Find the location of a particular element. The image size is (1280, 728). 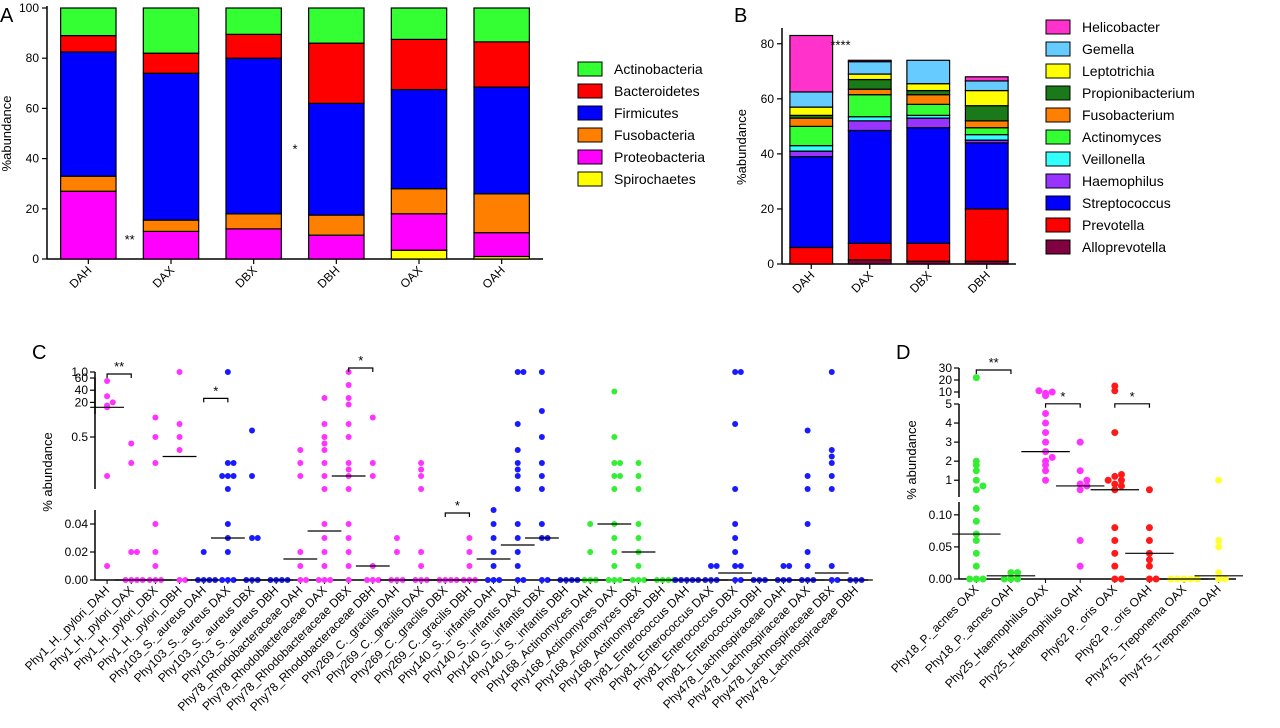

y-axis-label: % abundance is located at coordinates (47, 472).